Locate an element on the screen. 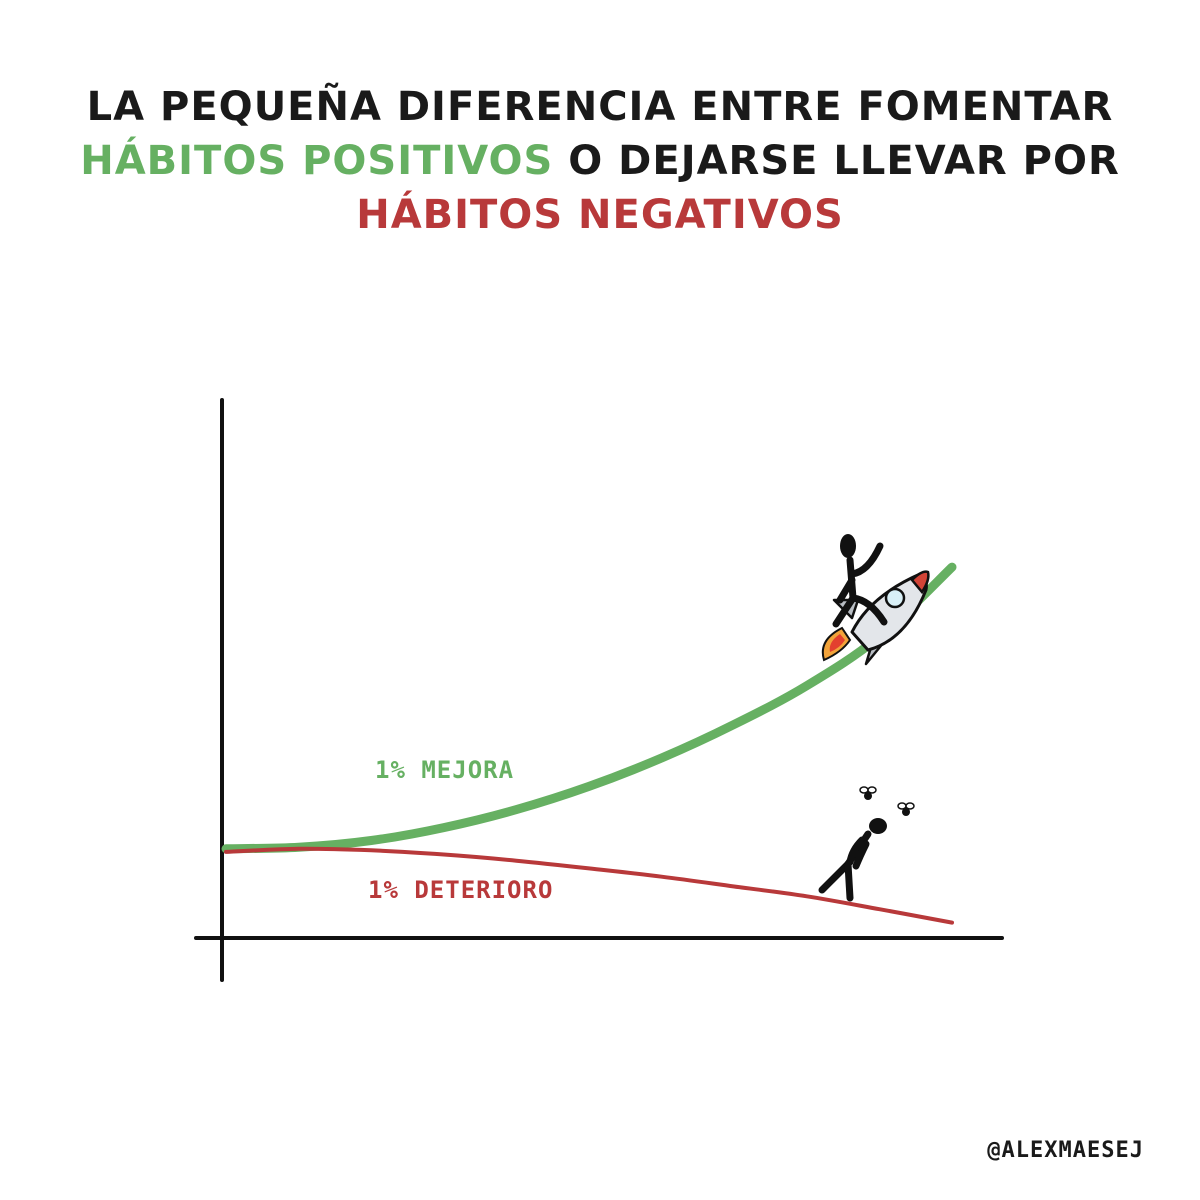 This screenshot has width=1200, height=1200. title-negative-habits: HÁBITOS NEGATIVOS is located at coordinates (600, 215).